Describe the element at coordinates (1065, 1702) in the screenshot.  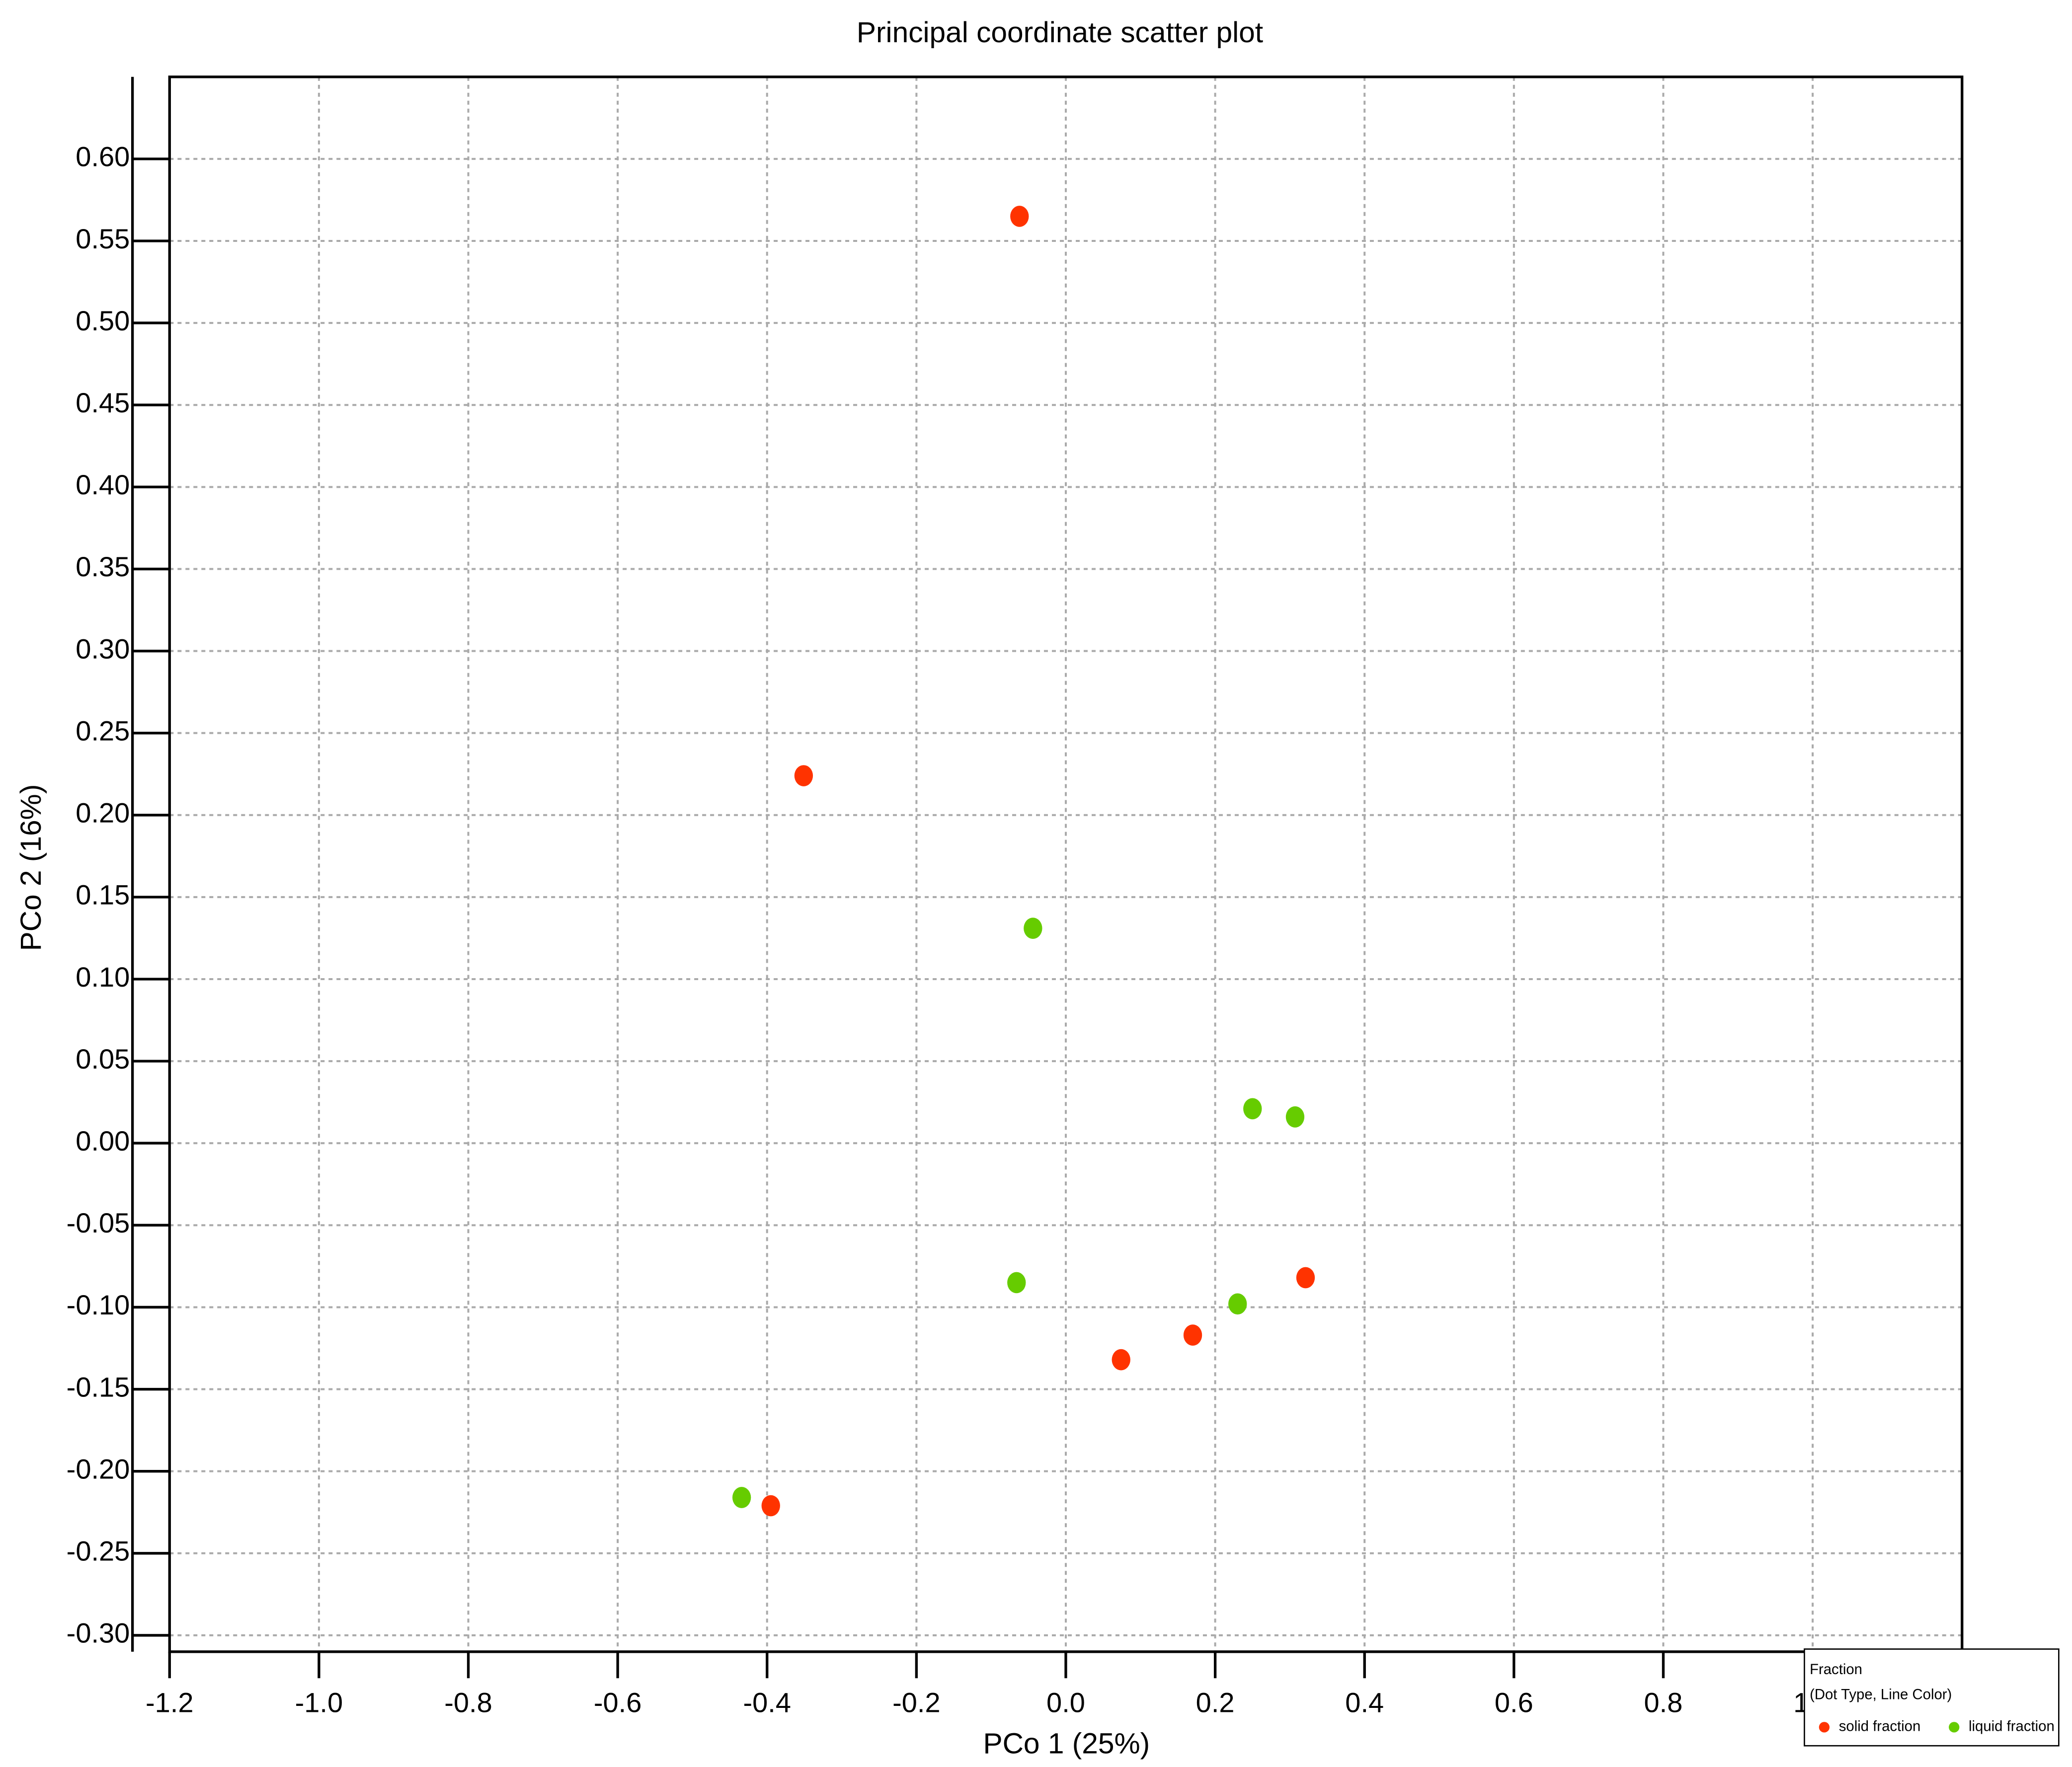
I see `x-tick-label: 0.0` at that location.